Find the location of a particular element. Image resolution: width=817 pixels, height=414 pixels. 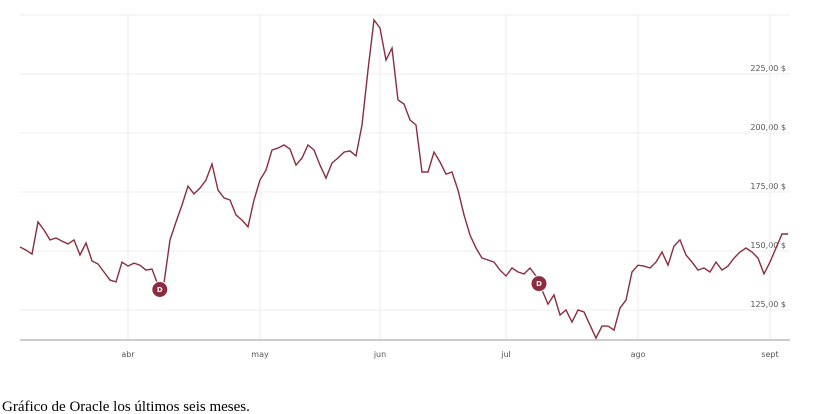

x-tick-label: jun is located at coordinates (379, 354).